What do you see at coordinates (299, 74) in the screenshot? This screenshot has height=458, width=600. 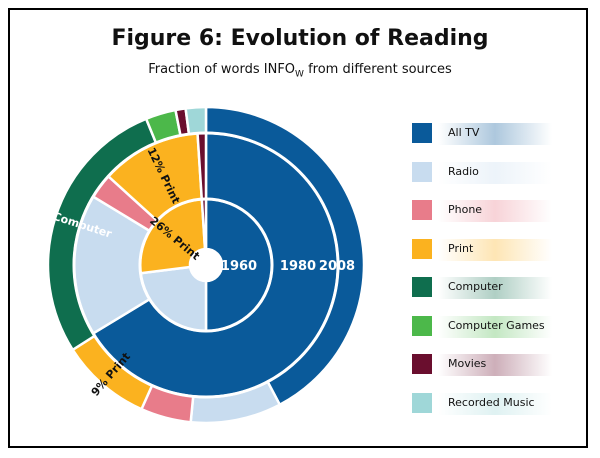 I see `subtitle-subscript: W` at bounding box center [299, 74].